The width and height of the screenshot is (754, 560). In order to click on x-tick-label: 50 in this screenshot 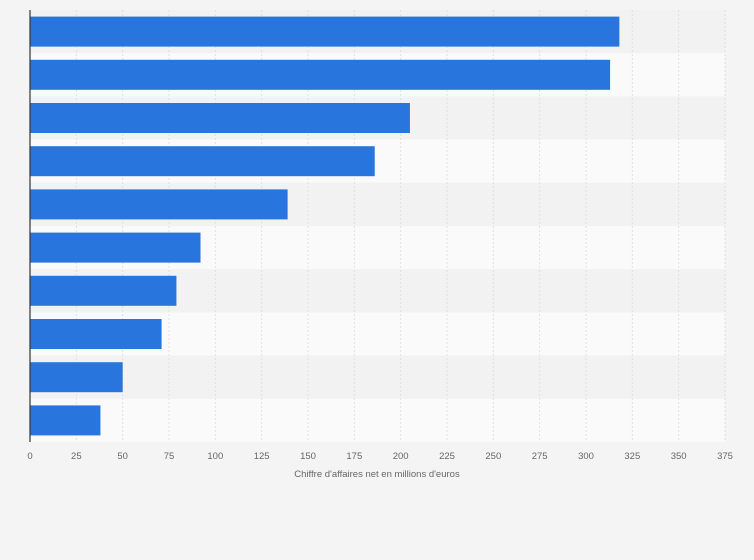, I will do `click(122, 456)`.